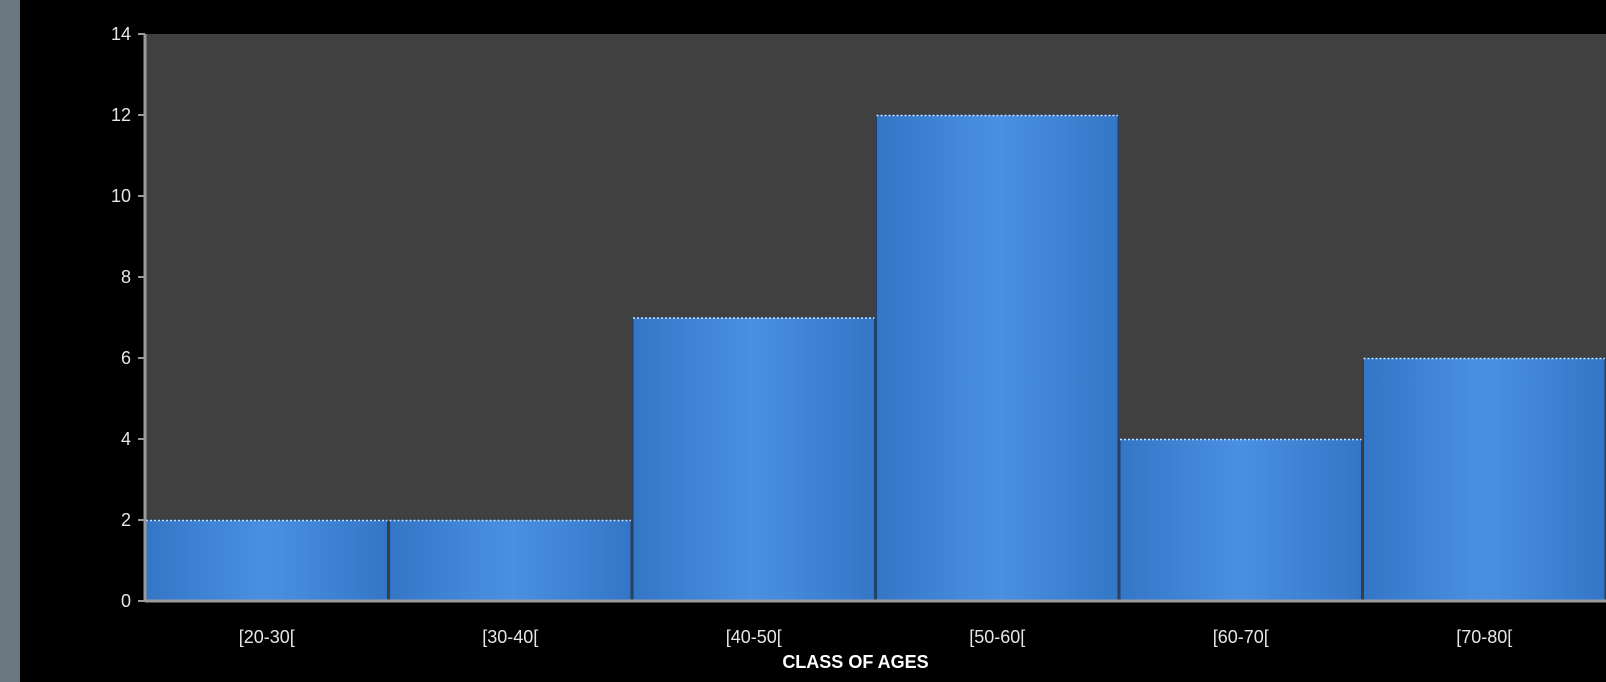  Describe the element at coordinates (267, 637) in the screenshot. I see `x-tick-label: [20-30[` at that location.